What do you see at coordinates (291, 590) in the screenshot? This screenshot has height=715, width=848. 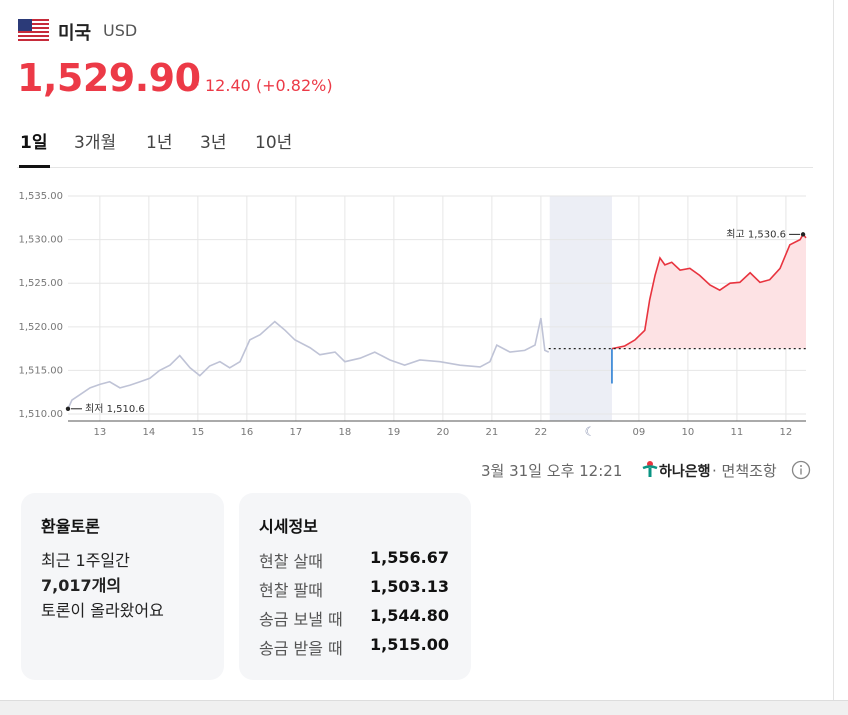 I see `quote-label: 현찰 팔때` at bounding box center [291, 590].